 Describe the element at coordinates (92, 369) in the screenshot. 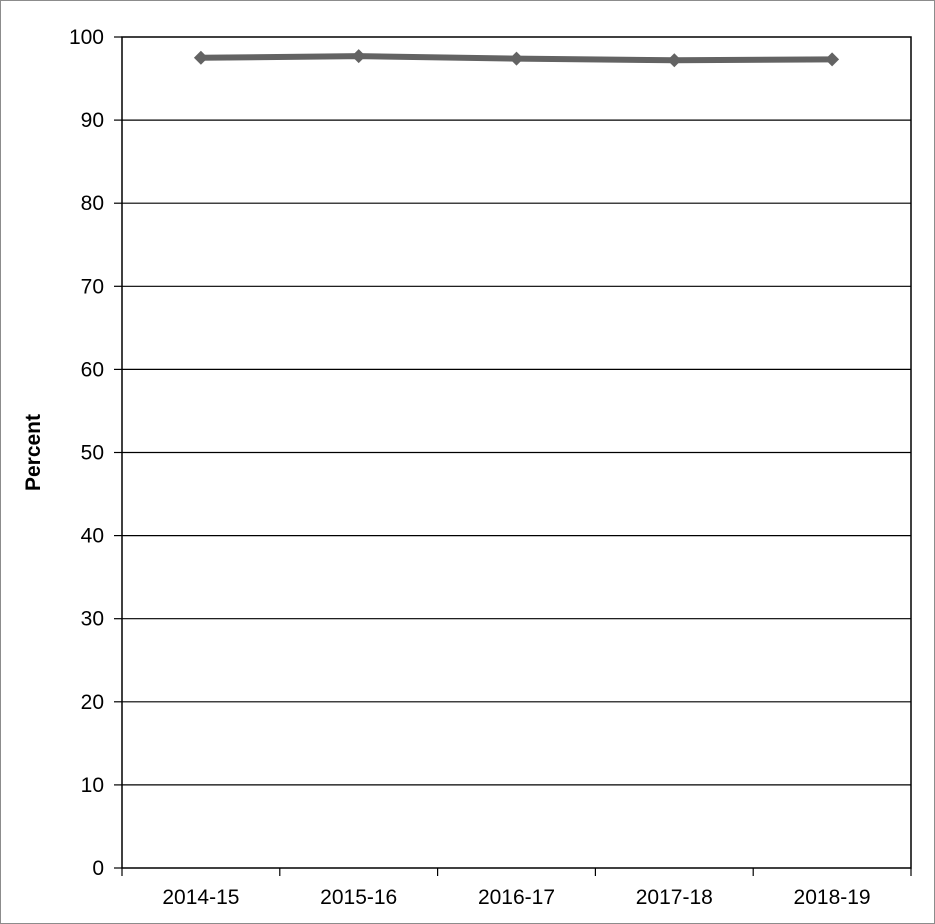

I see `y-tick-label-60: 60` at that location.